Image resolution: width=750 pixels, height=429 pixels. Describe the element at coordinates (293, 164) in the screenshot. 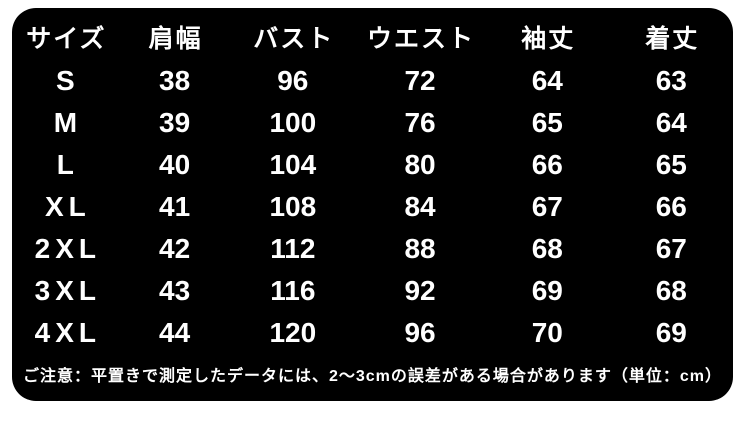

I see `bust-value: 104` at that location.